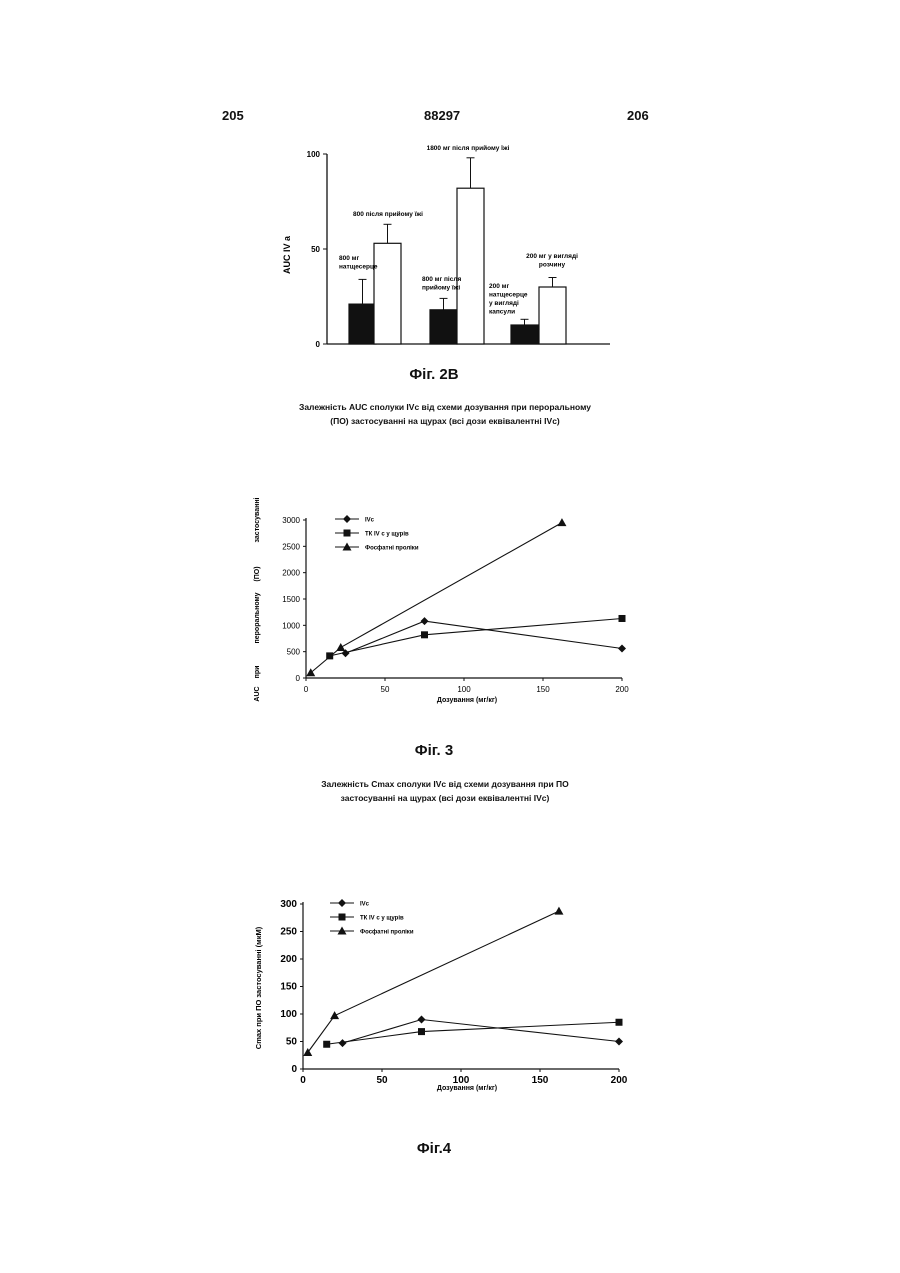 The image size is (900, 1273). Describe the element at coordinates (314, 154) in the screenshot. I see `fig2b-ytick-label: 100` at that location.